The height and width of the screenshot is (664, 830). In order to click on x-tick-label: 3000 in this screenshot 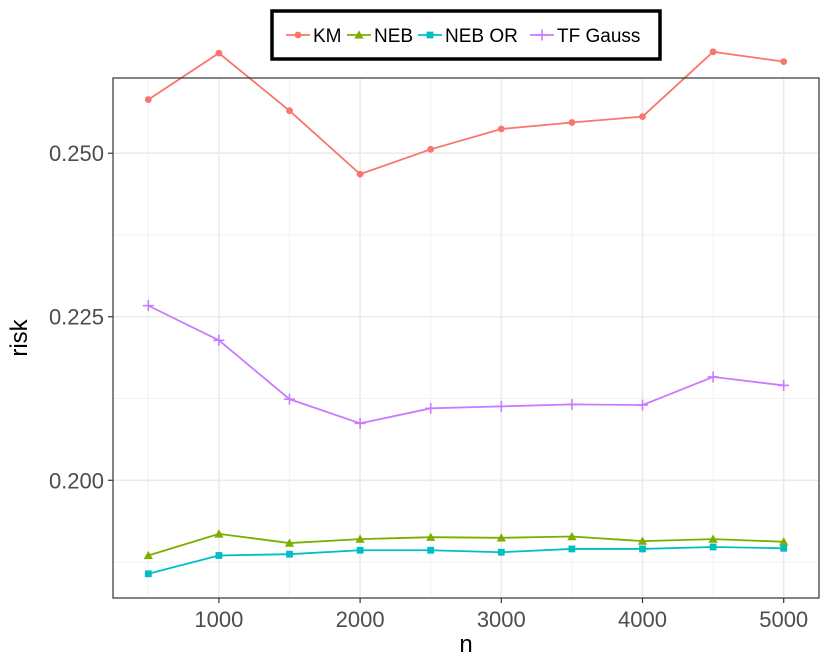, I will do `click(501, 619)`.